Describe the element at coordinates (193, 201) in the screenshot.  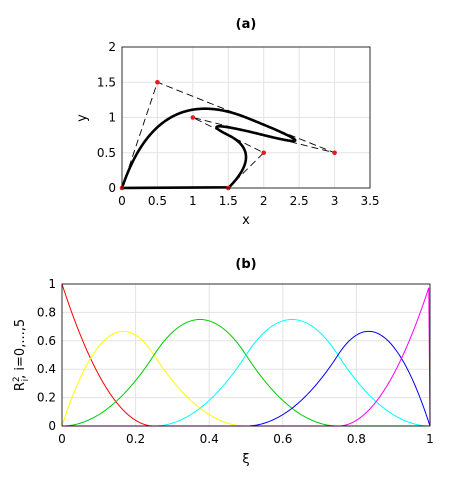
I see `panel-a-x-tick-label: 1` at that location.